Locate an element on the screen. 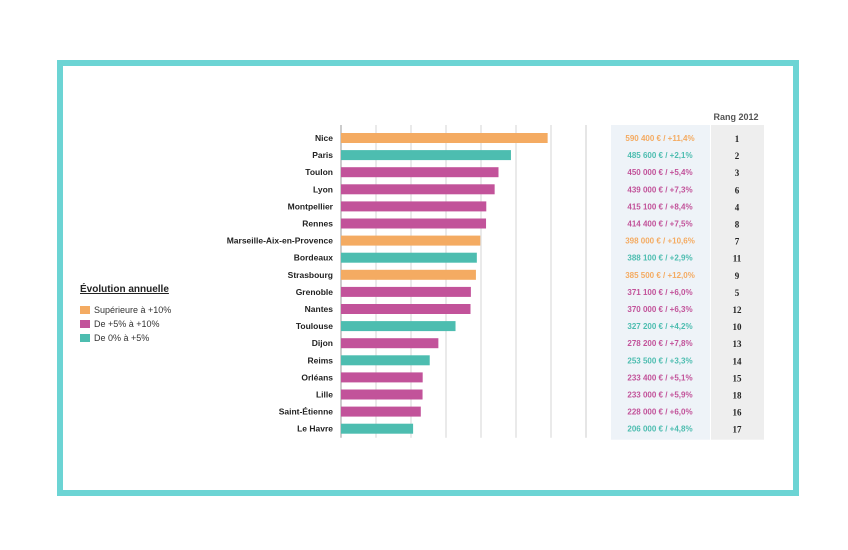 This screenshot has height=550, width=848. rank-label: 18 is located at coordinates (738, 396).